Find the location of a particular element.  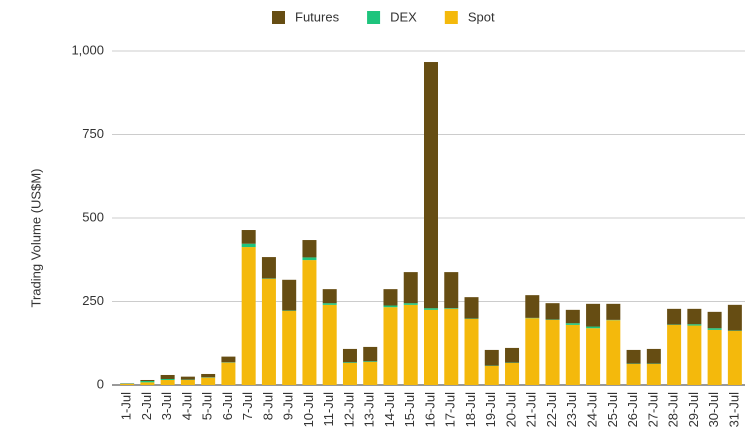

y-axis-title: Trading Volume (US$M) is located at coordinates (35, 238).